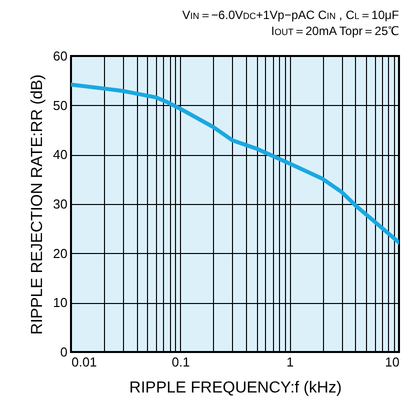 This screenshot has width=407, height=414. Describe the element at coordinates (84, 362) in the screenshot. I see `x-tick-label: 0.01` at that location.